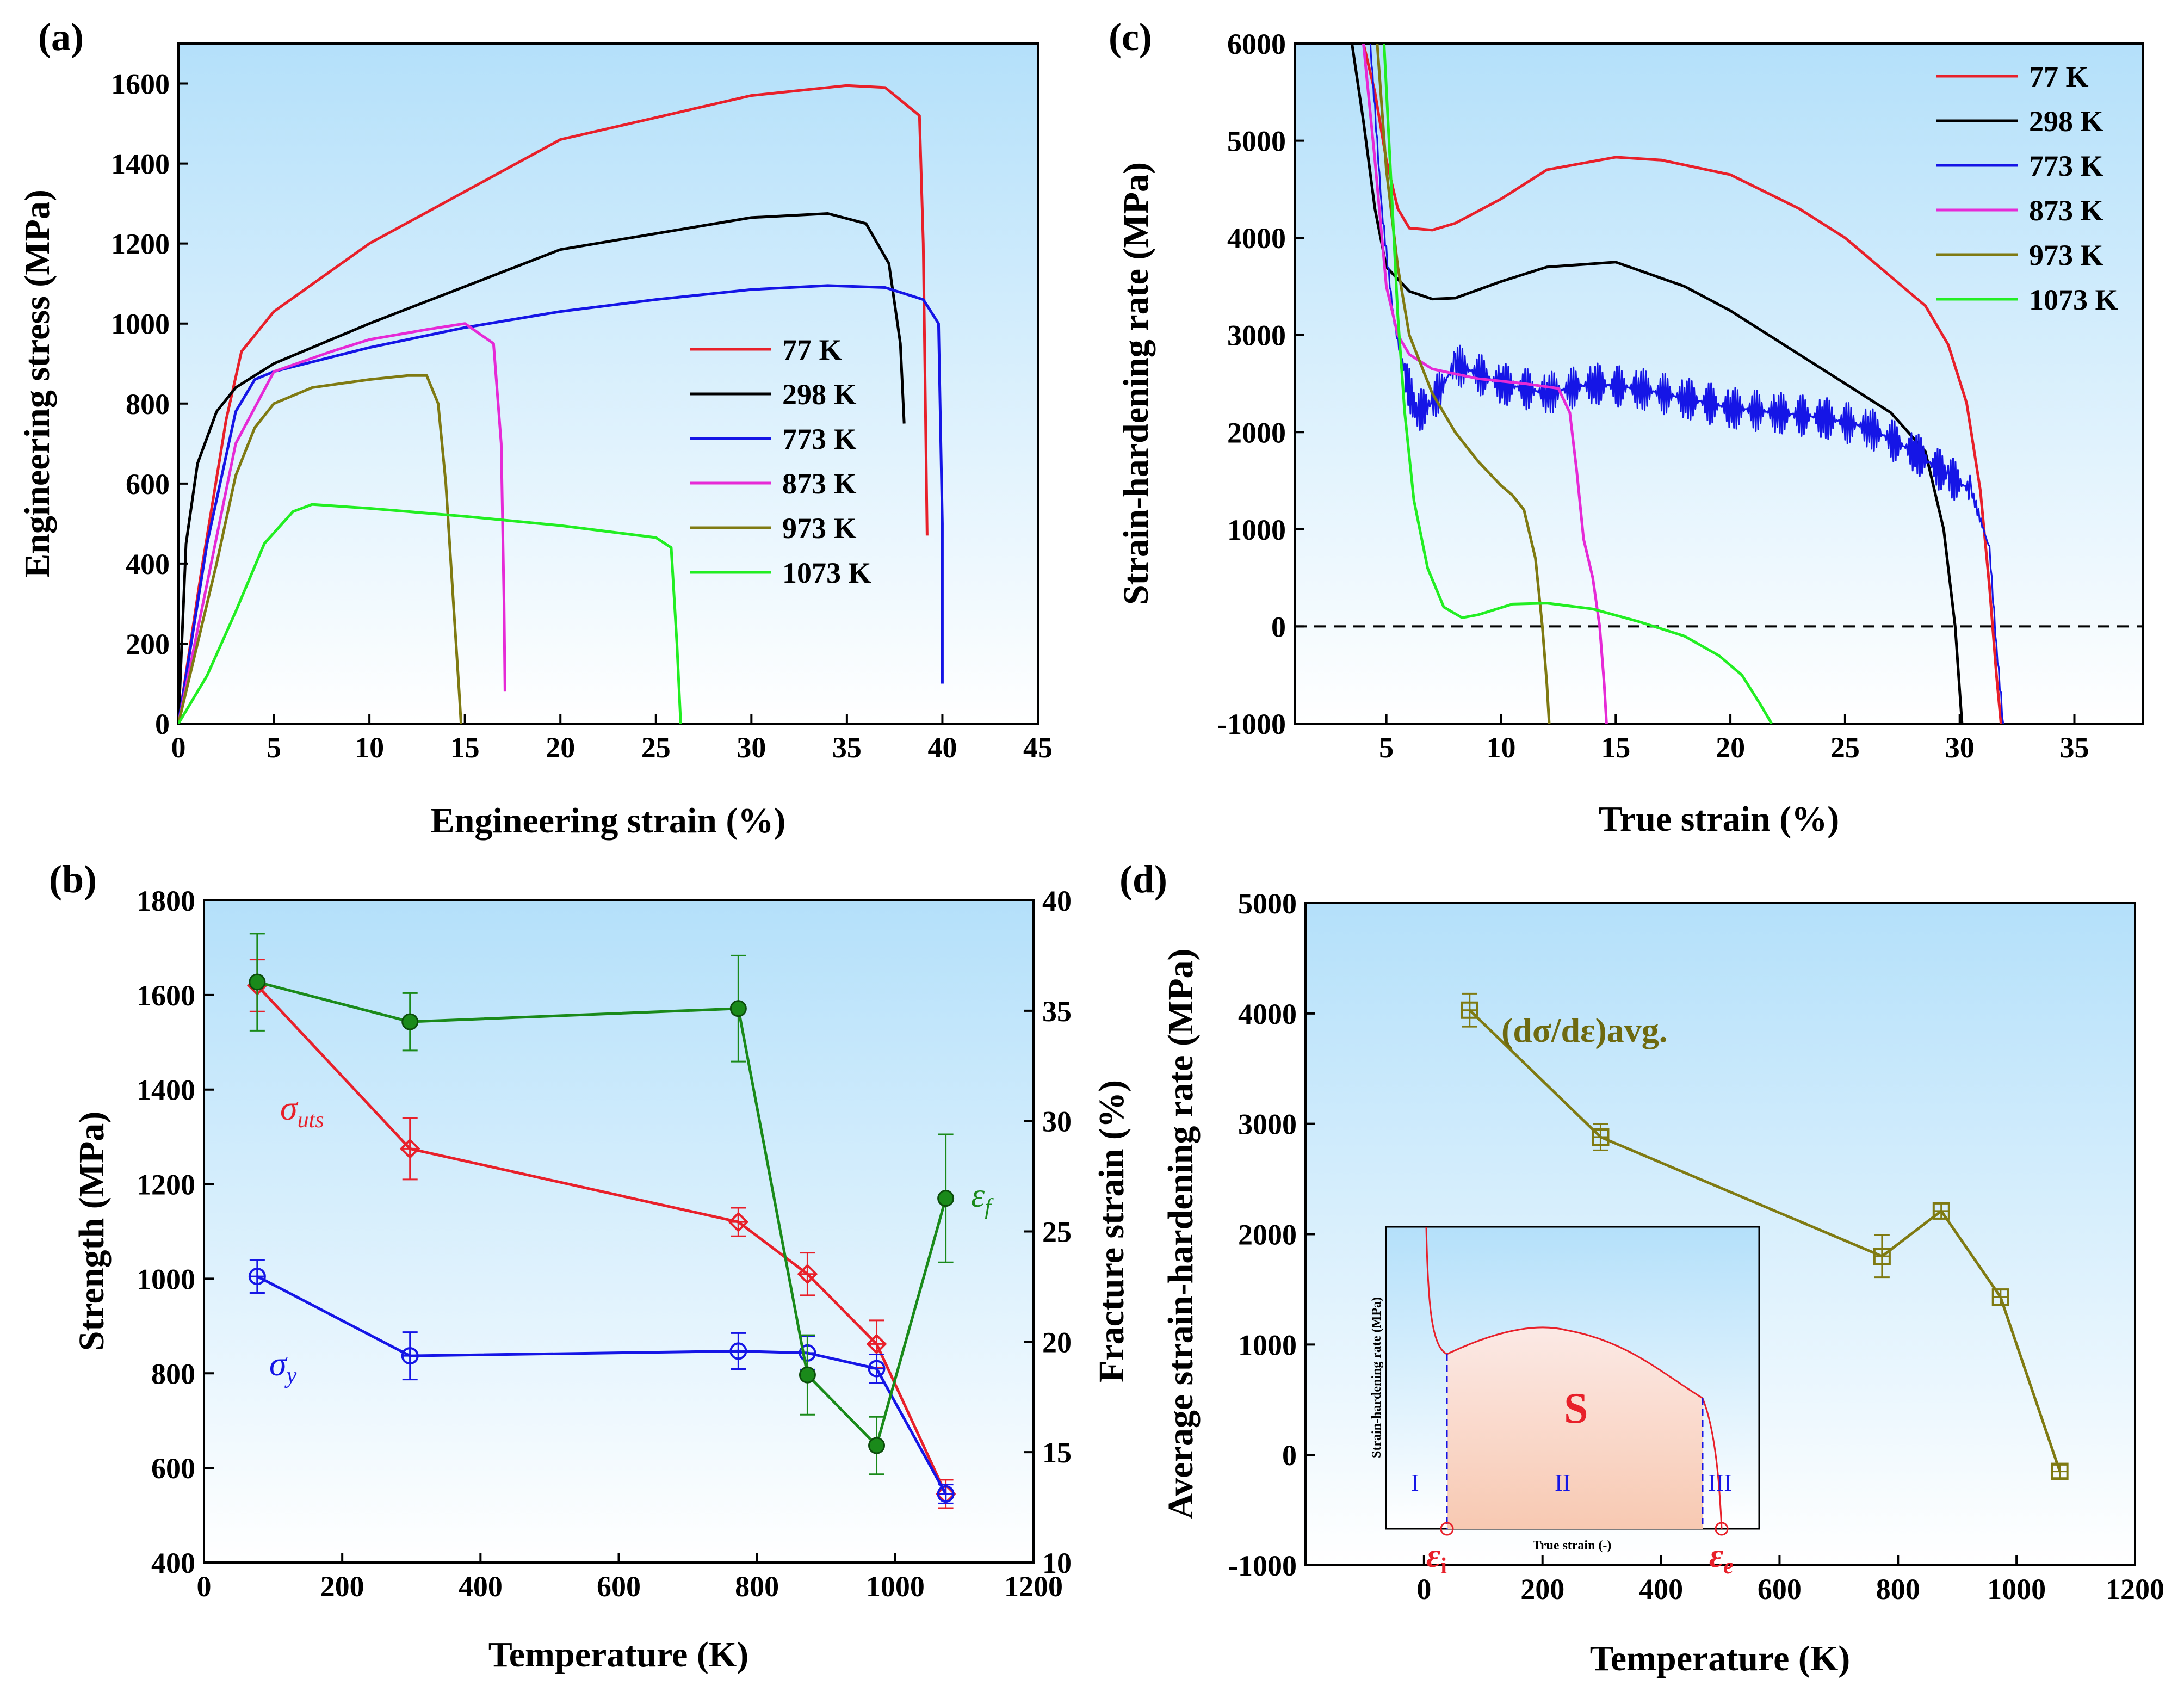 The height and width of the screenshot is (1692, 2184). I want to click on series-line-c-873-k, so click(1485, 384).